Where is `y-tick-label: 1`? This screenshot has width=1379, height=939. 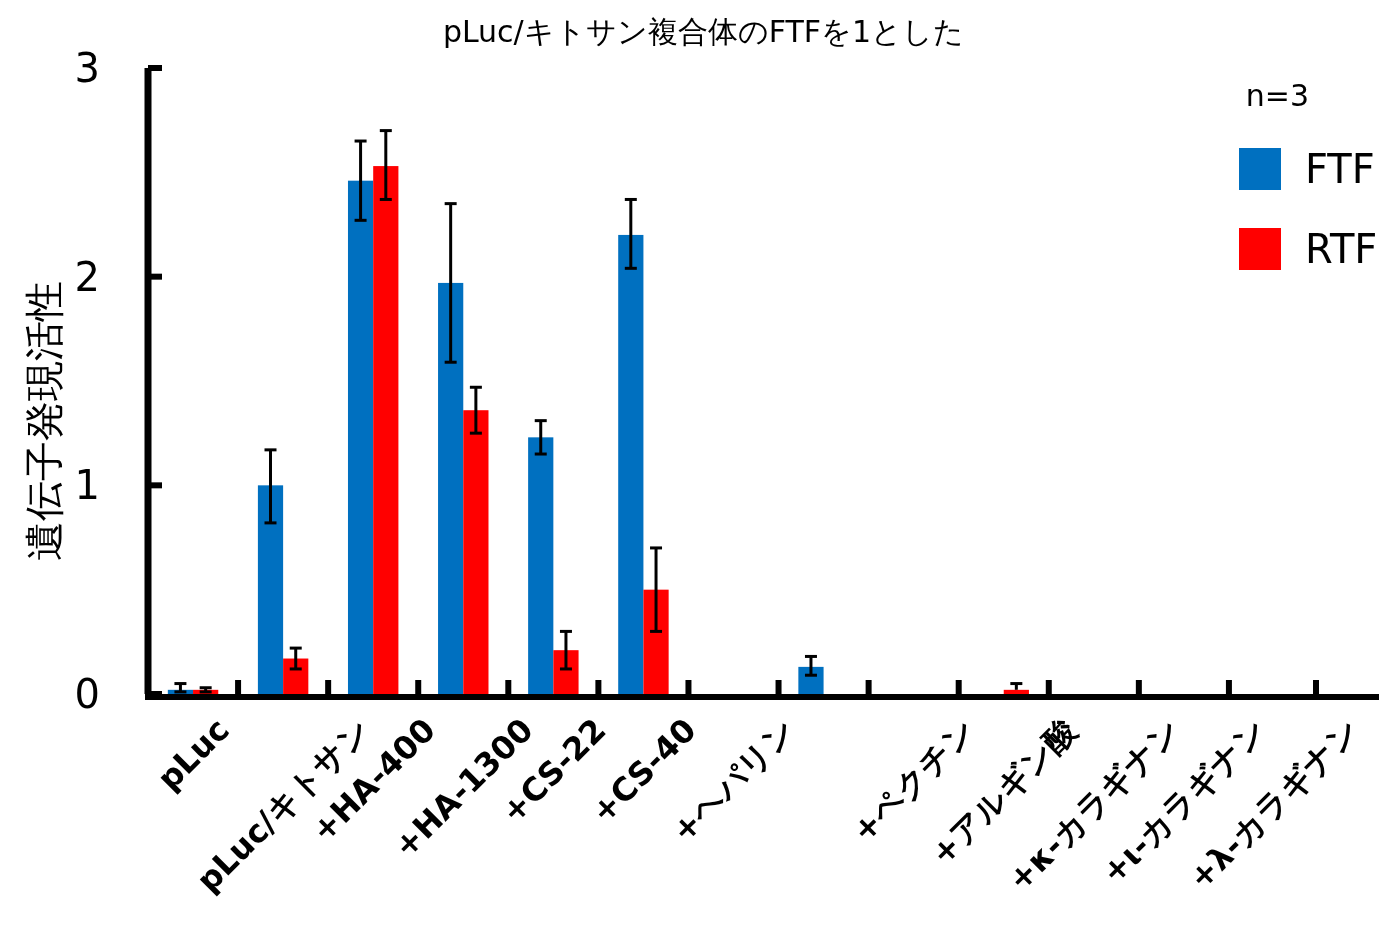
y-tick-label: 1 is located at coordinates (87, 485).